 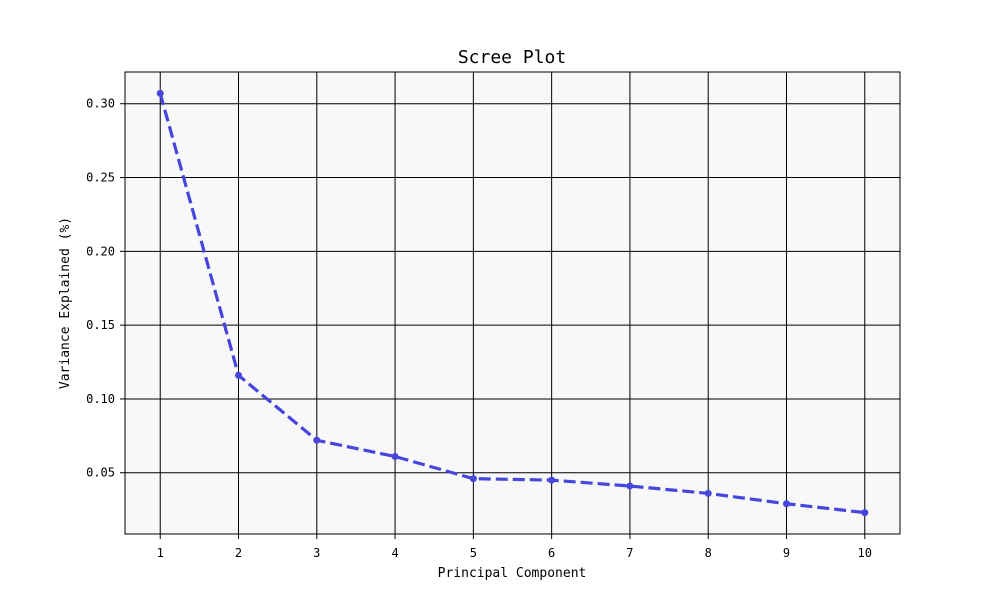 I want to click on x-tick-label: 2, so click(x=238, y=553).